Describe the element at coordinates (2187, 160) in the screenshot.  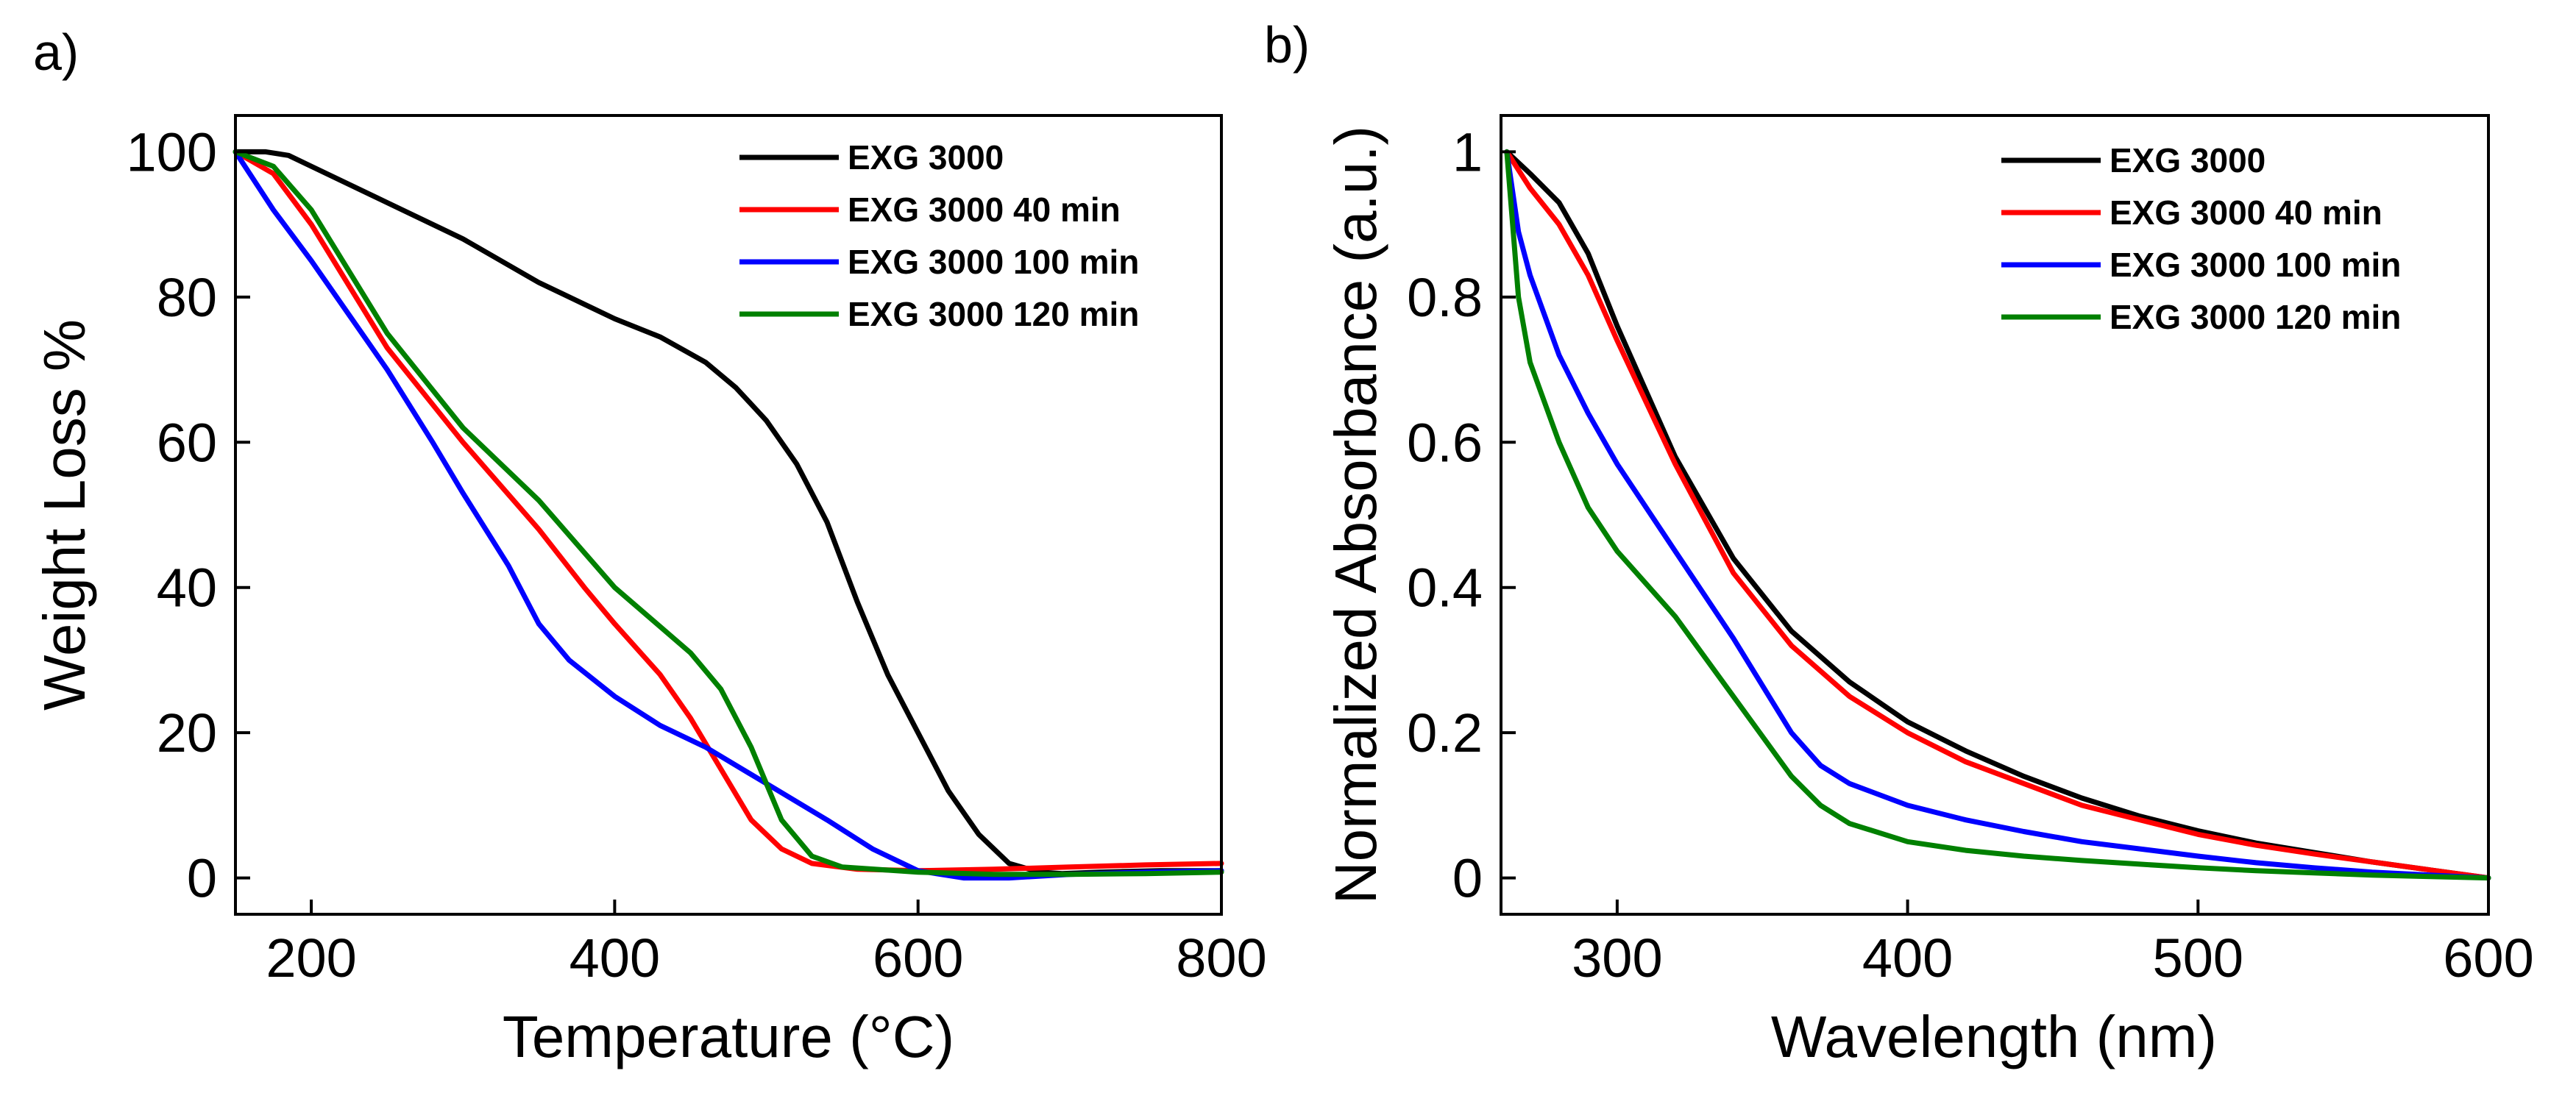
I see `legend-label-exg-3000-b: EXG 3000` at that location.